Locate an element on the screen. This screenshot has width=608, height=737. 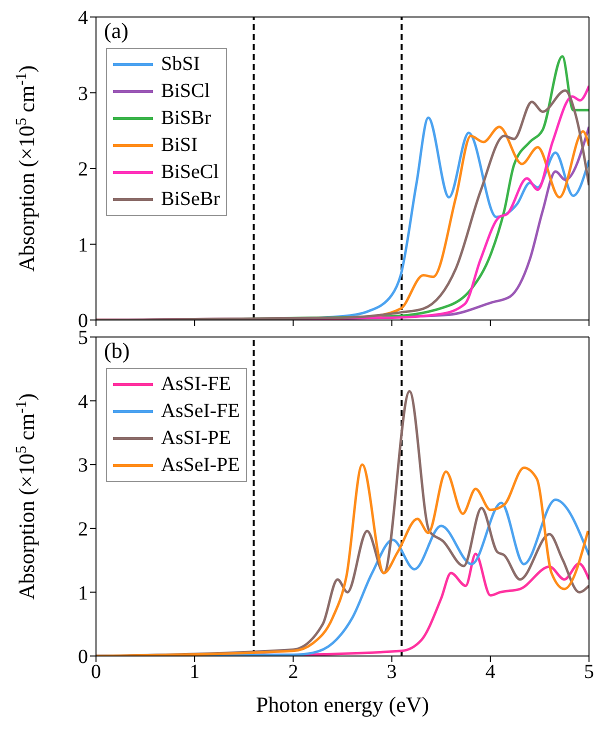
legend-label: SbSI is located at coordinates (180, 64).